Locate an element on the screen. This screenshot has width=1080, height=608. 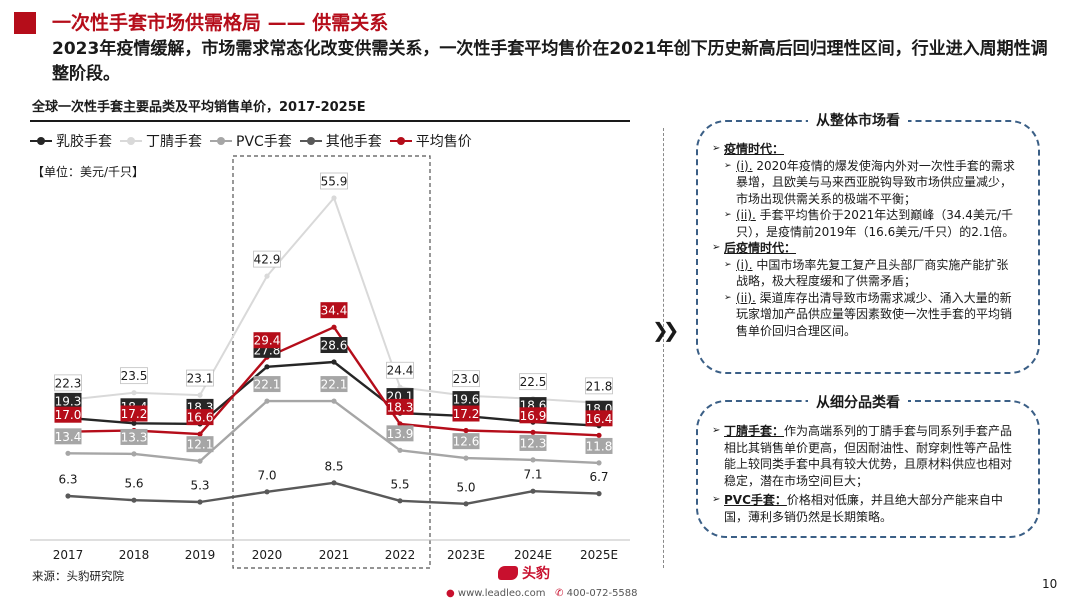
section-divider is located at coordinates (663, 348).